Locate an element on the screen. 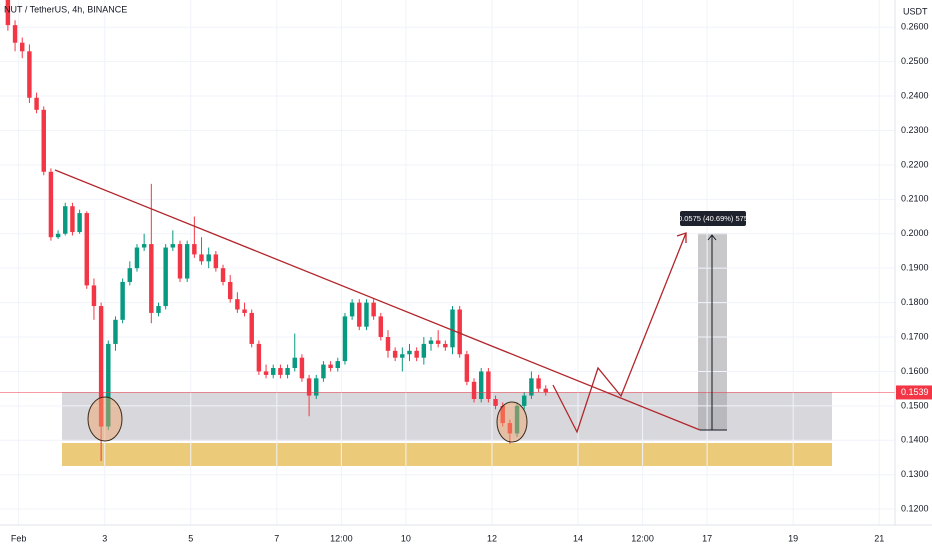 The image size is (932, 550). y-tick-label: 0.2500 is located at coordinates (915, 61).